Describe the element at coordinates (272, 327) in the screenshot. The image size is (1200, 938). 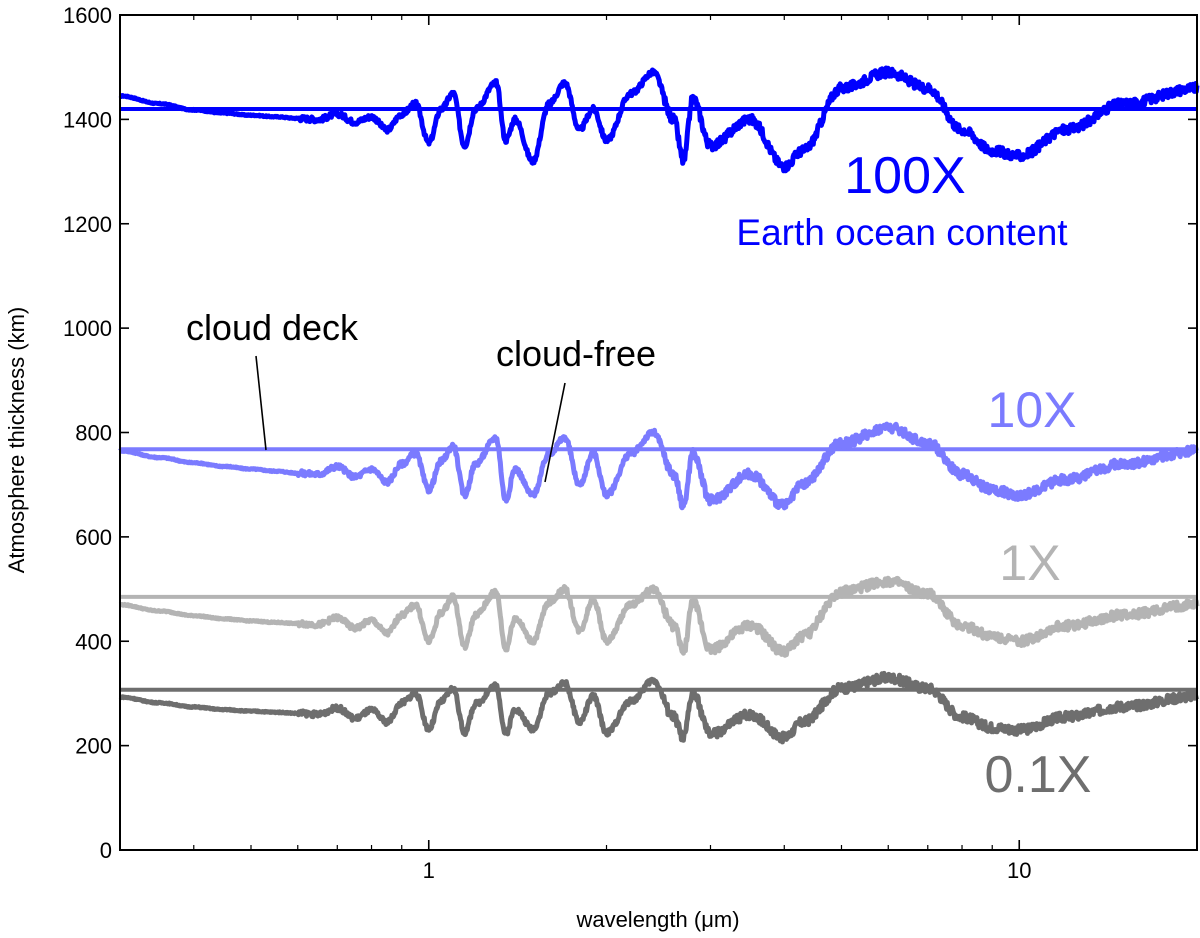
I see `label-cloud-deck: cloud deck` at that location.